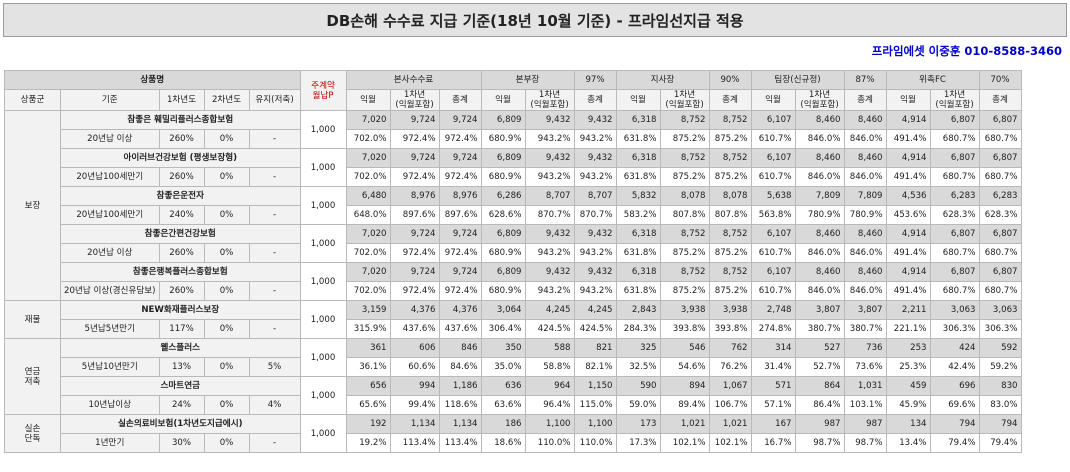 This screenshot has height=472, width=1070. I want to click on rate-cell: 380.7%, so click(819, 329).